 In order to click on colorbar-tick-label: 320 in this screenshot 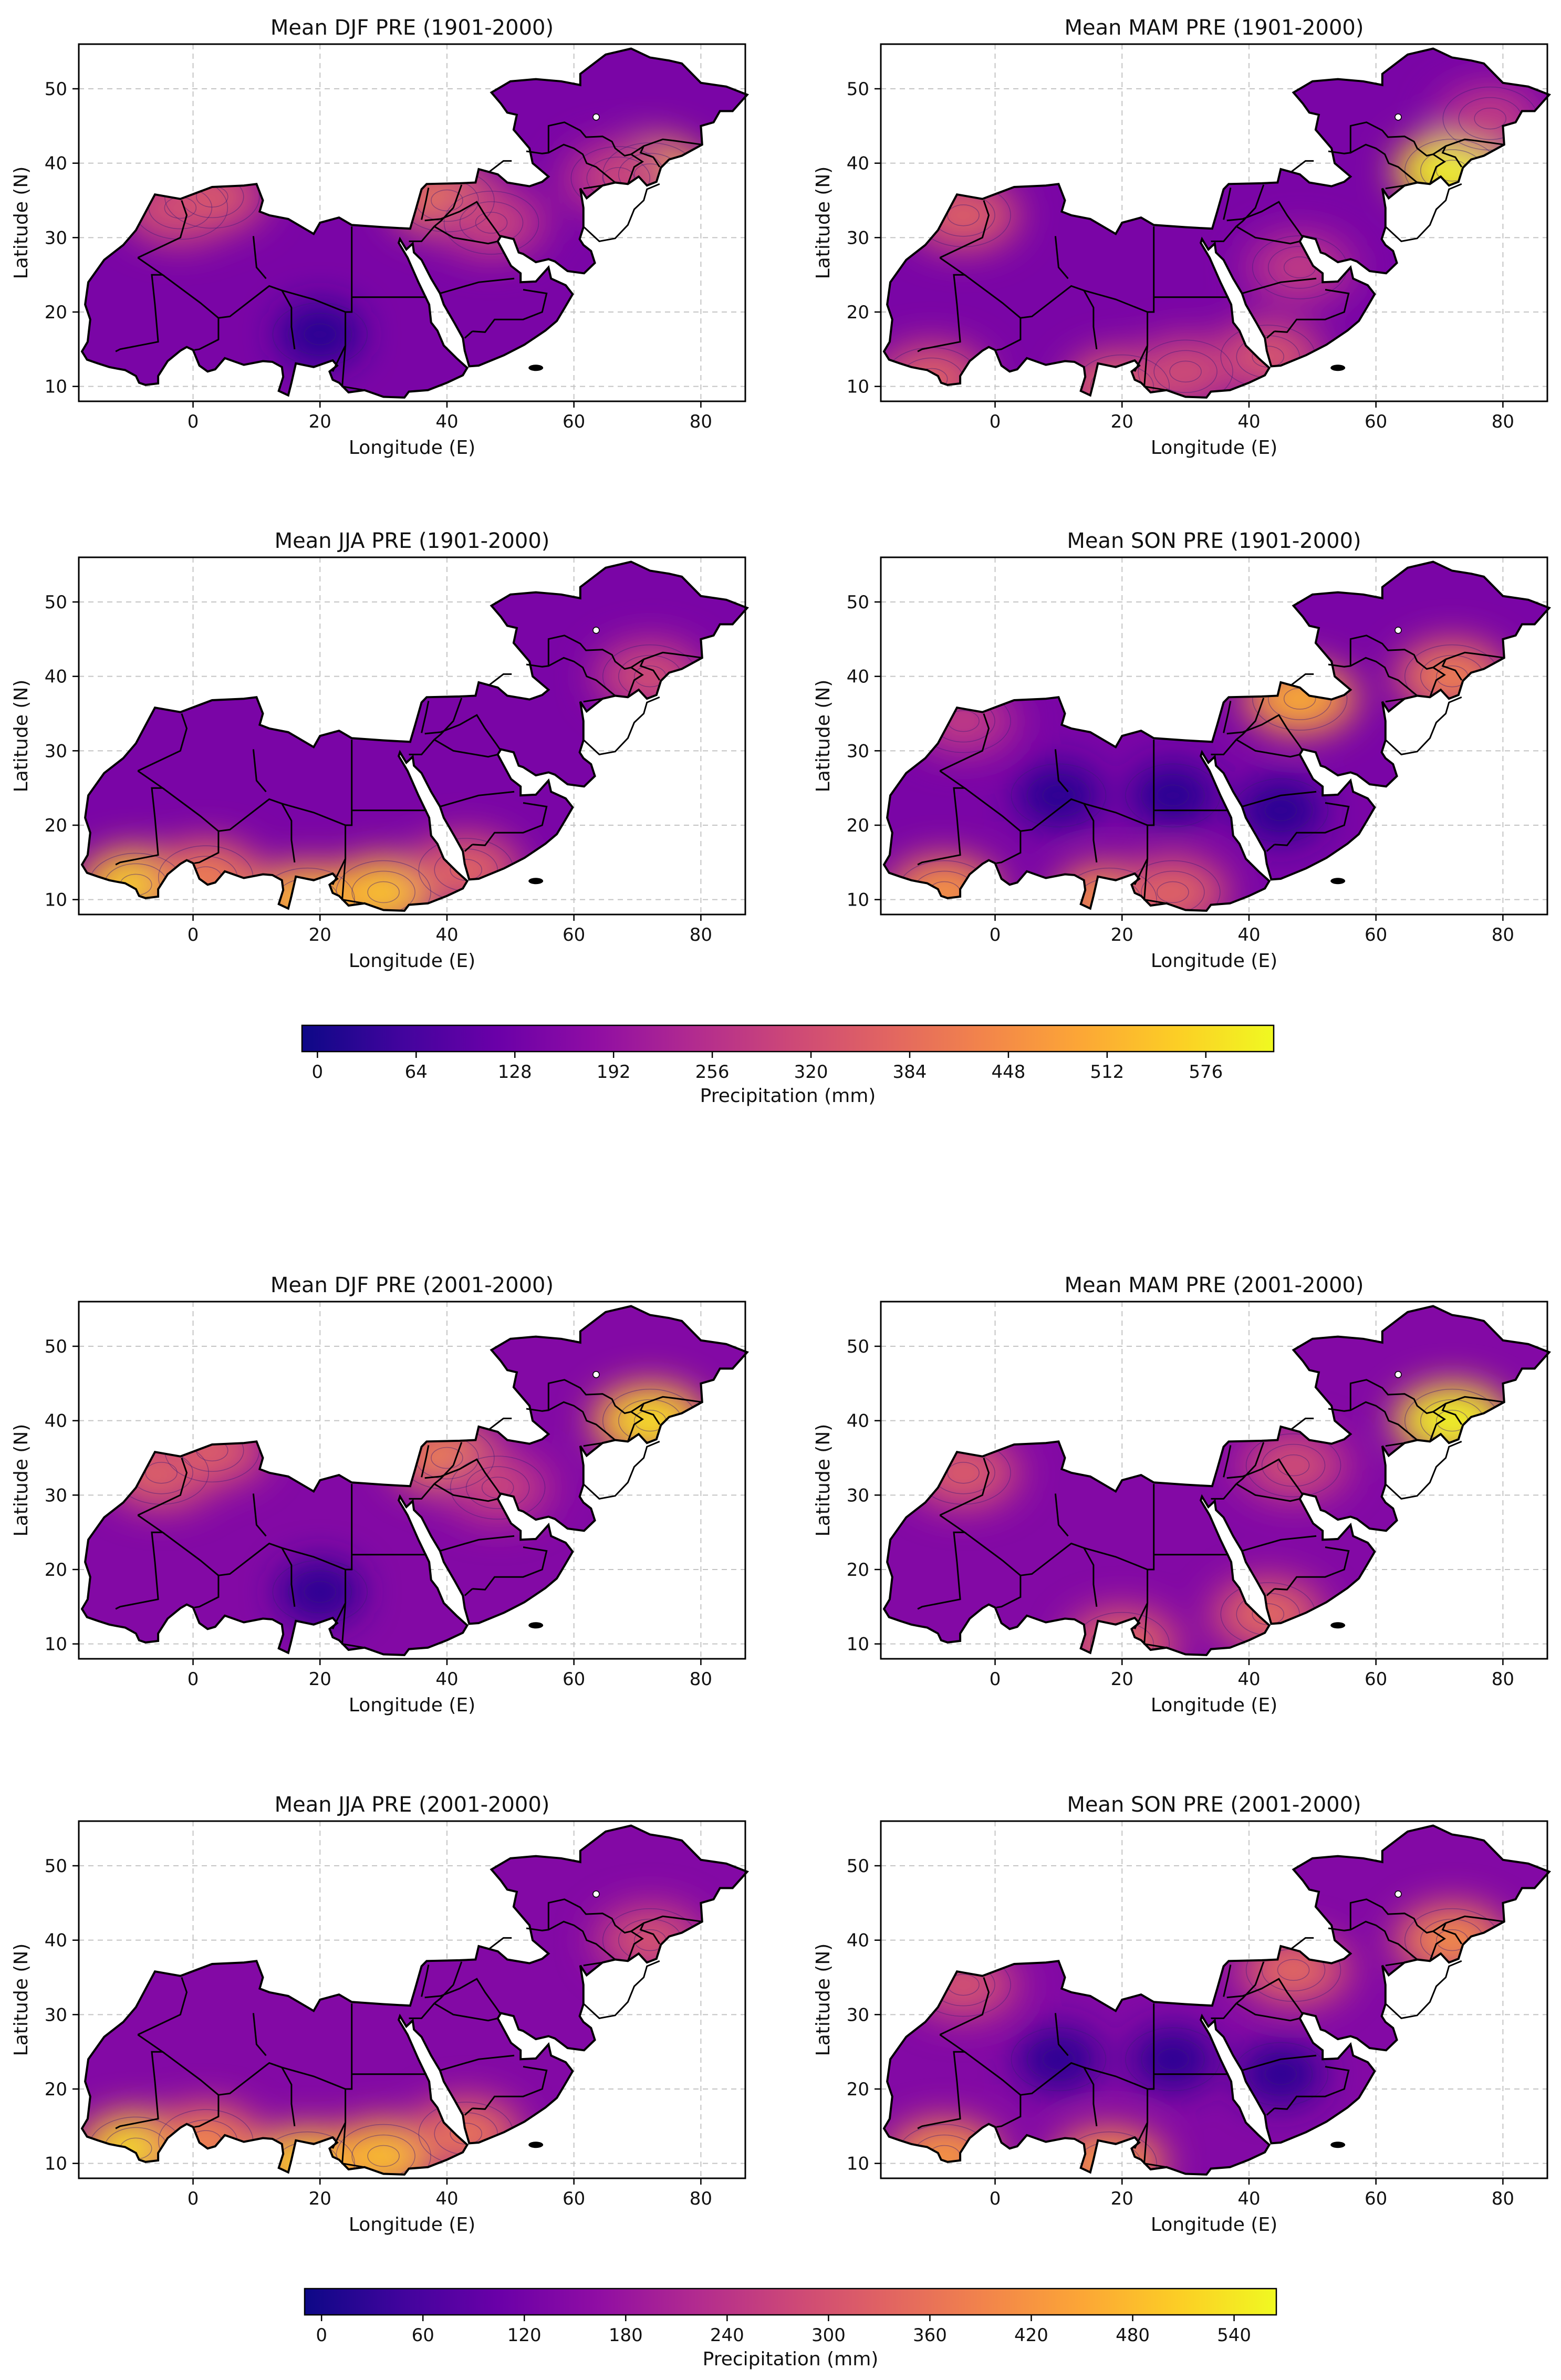, I will do `click(811, 1072)`.